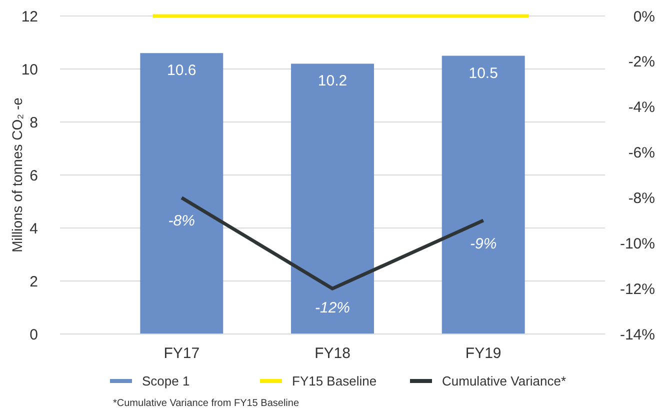  I want to click on y2-tick-label: -8%, so click(641, 198).